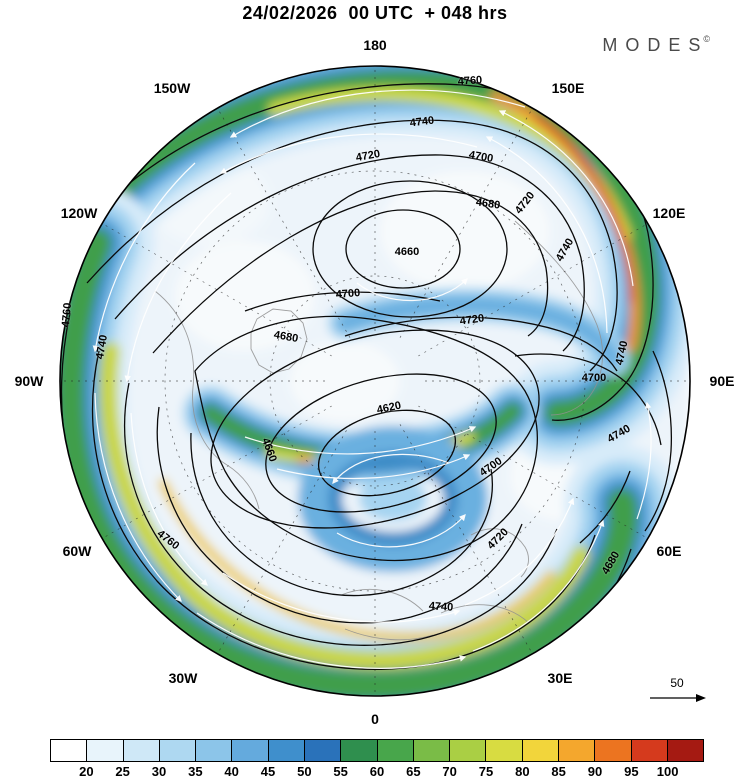 The image size is (750, 782). What do you see at coordinates (340, 771) in the screenshot?
I see `colorbar-tick: 55` at bounding box center [340, 771].